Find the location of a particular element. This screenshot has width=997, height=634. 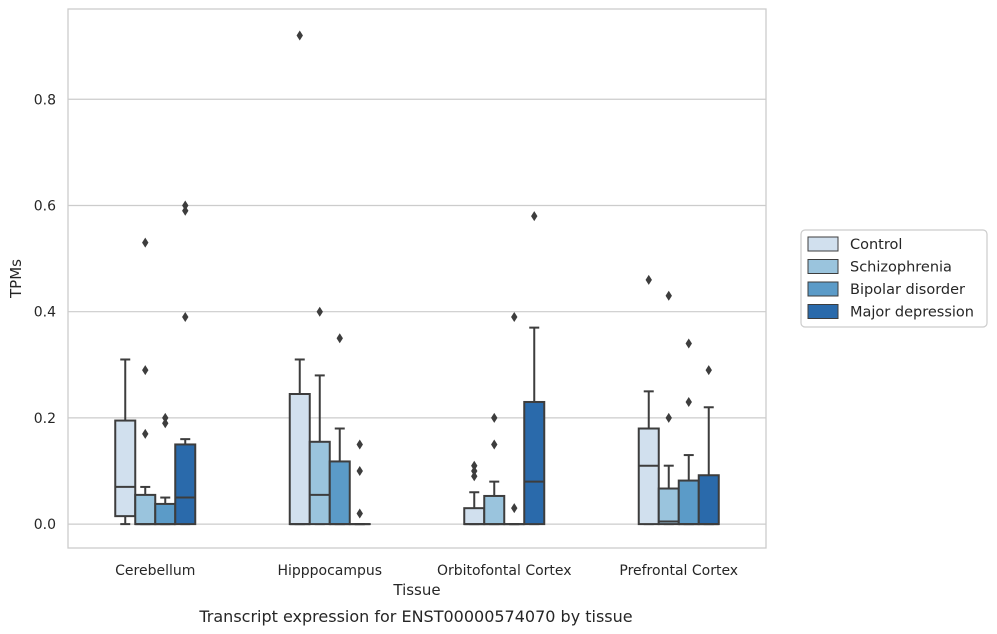

x-axis-label: Tissue is located at coordinates (416, 590).